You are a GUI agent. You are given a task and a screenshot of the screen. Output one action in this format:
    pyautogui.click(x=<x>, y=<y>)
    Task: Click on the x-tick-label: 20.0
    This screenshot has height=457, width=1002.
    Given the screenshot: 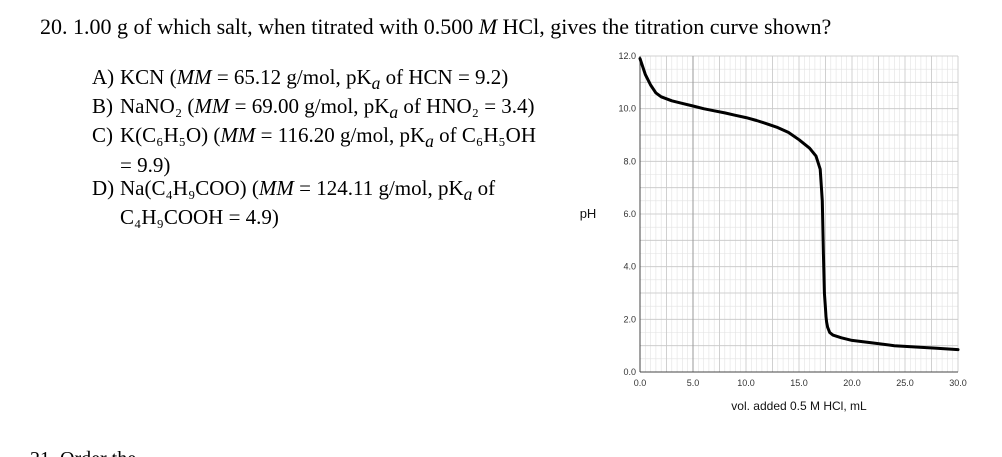 What is the action you would take?
    pyautogui.click(x=852, y=383)
    